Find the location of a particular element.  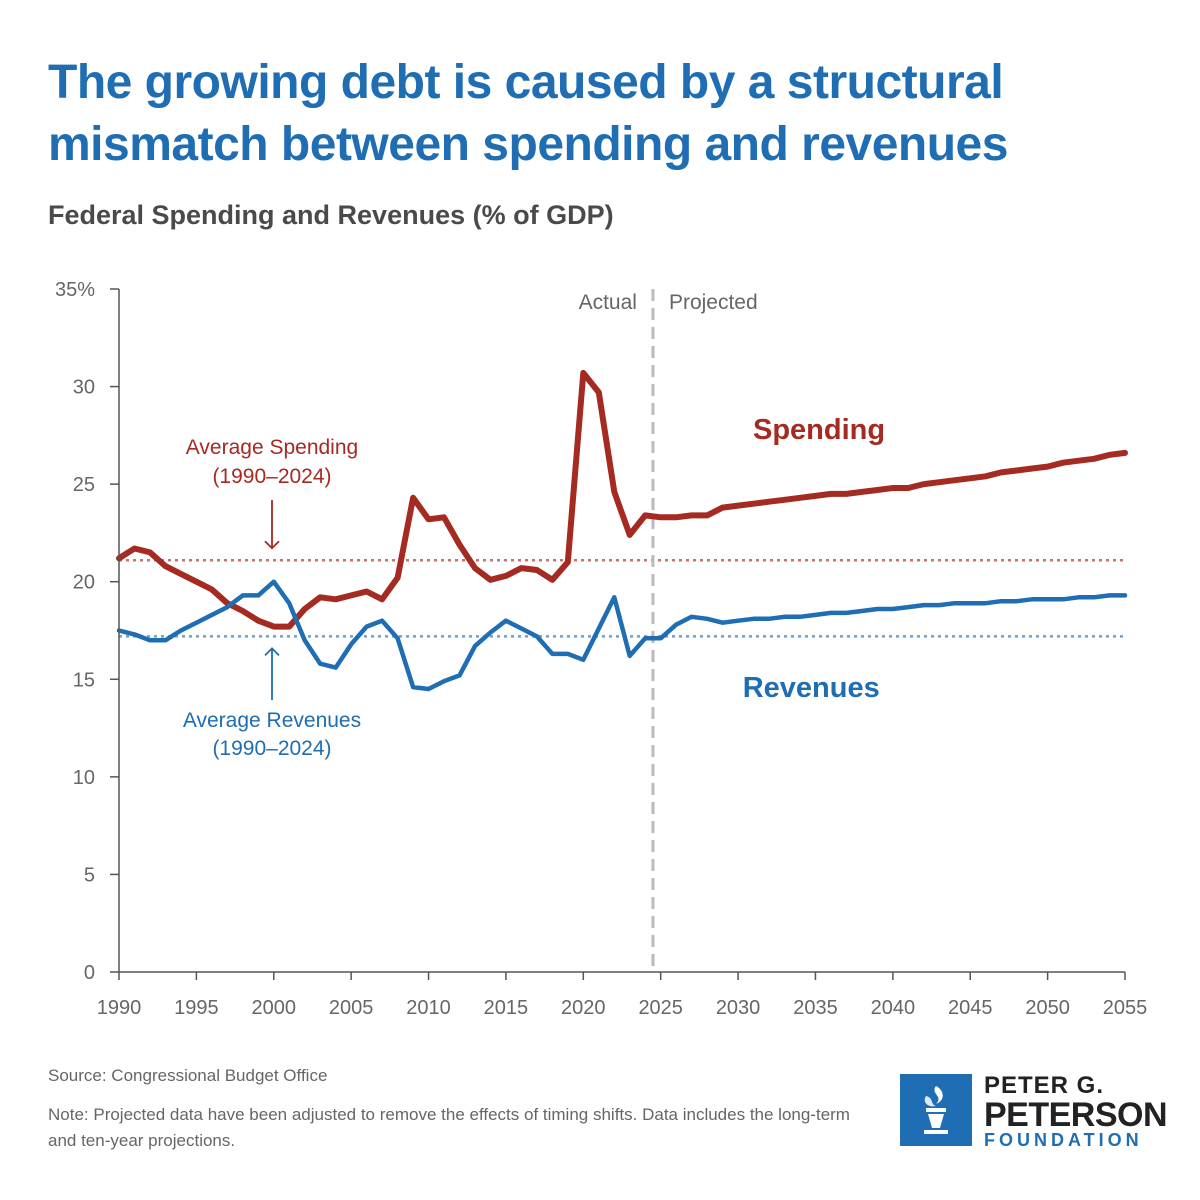

x-tick-label: 2020 is located at coordinates (583, 1008).